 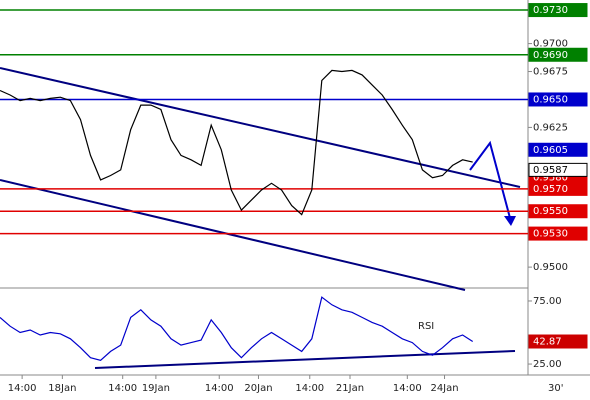 I want to click on y-tick-label: 0.9500, so click(x=550, y=267).